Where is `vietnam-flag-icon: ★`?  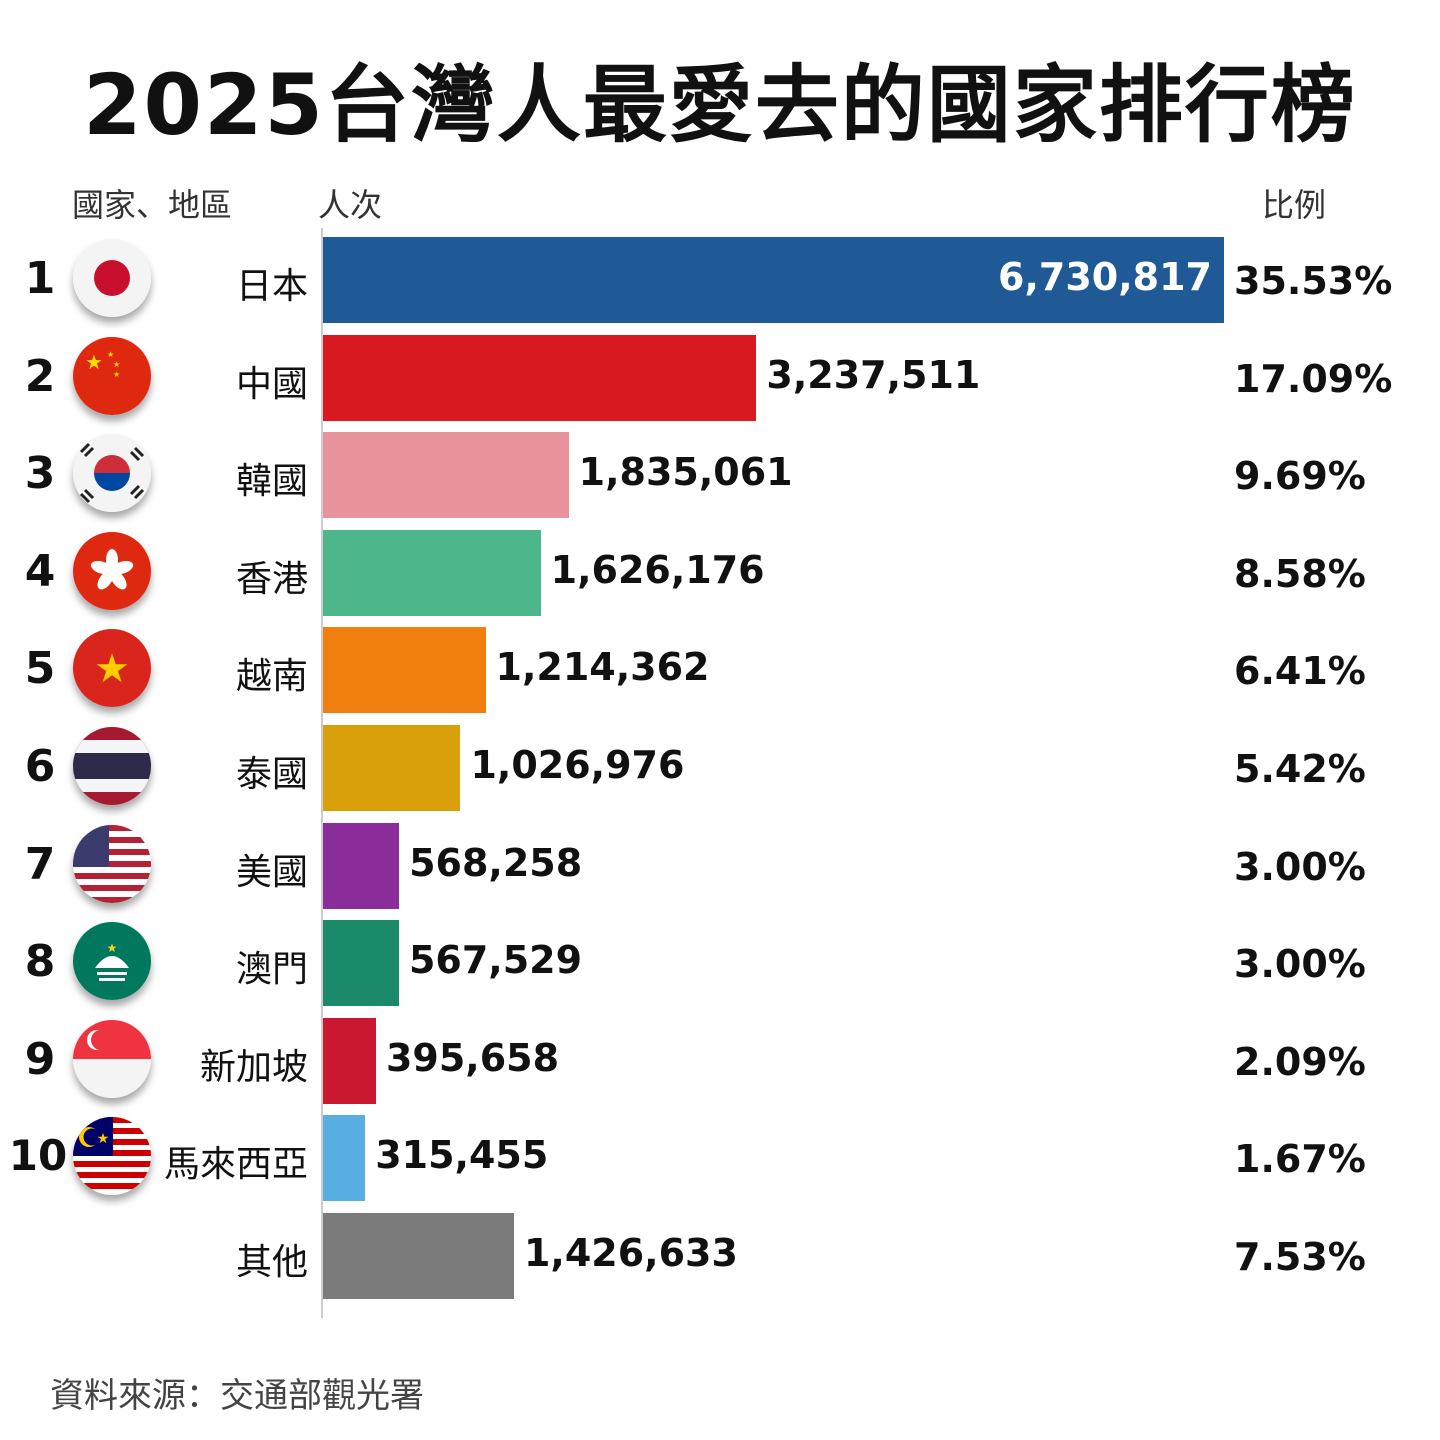
vietnam-flag-icon: ★ is located at coordinates (112, 668).